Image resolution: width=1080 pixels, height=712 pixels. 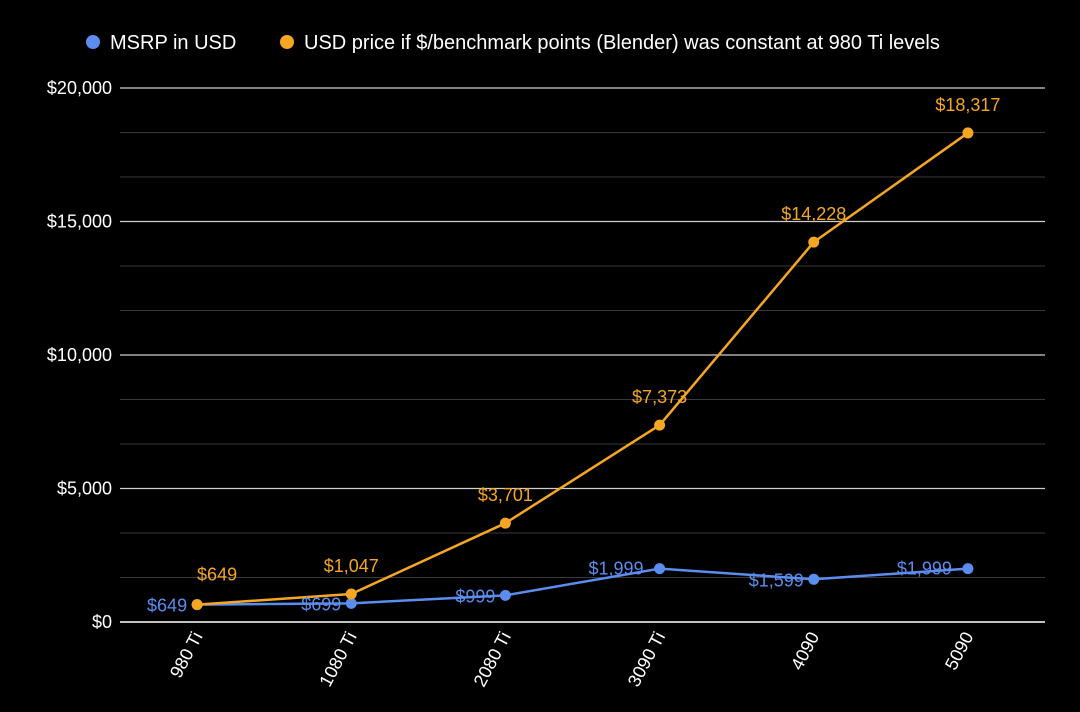 What do you see at coordinates (492, 659) in the screenshot?
I see `x-tick-label: 2080 Ti` at bounding box center [492, 659].